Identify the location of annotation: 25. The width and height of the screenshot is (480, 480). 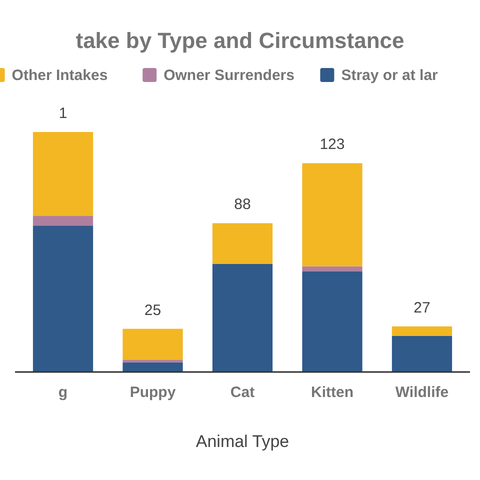
(153, 310).